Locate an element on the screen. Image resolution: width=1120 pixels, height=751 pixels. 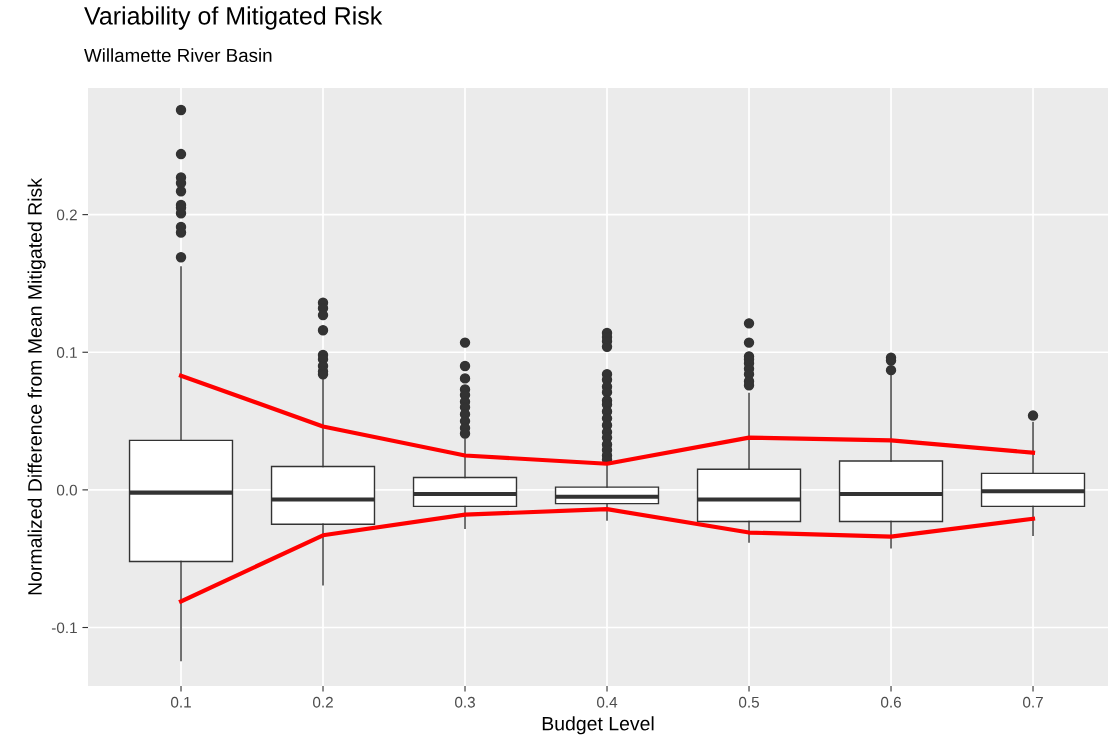
x-tick-label: 0.6 is located at coordinates (891, 702).